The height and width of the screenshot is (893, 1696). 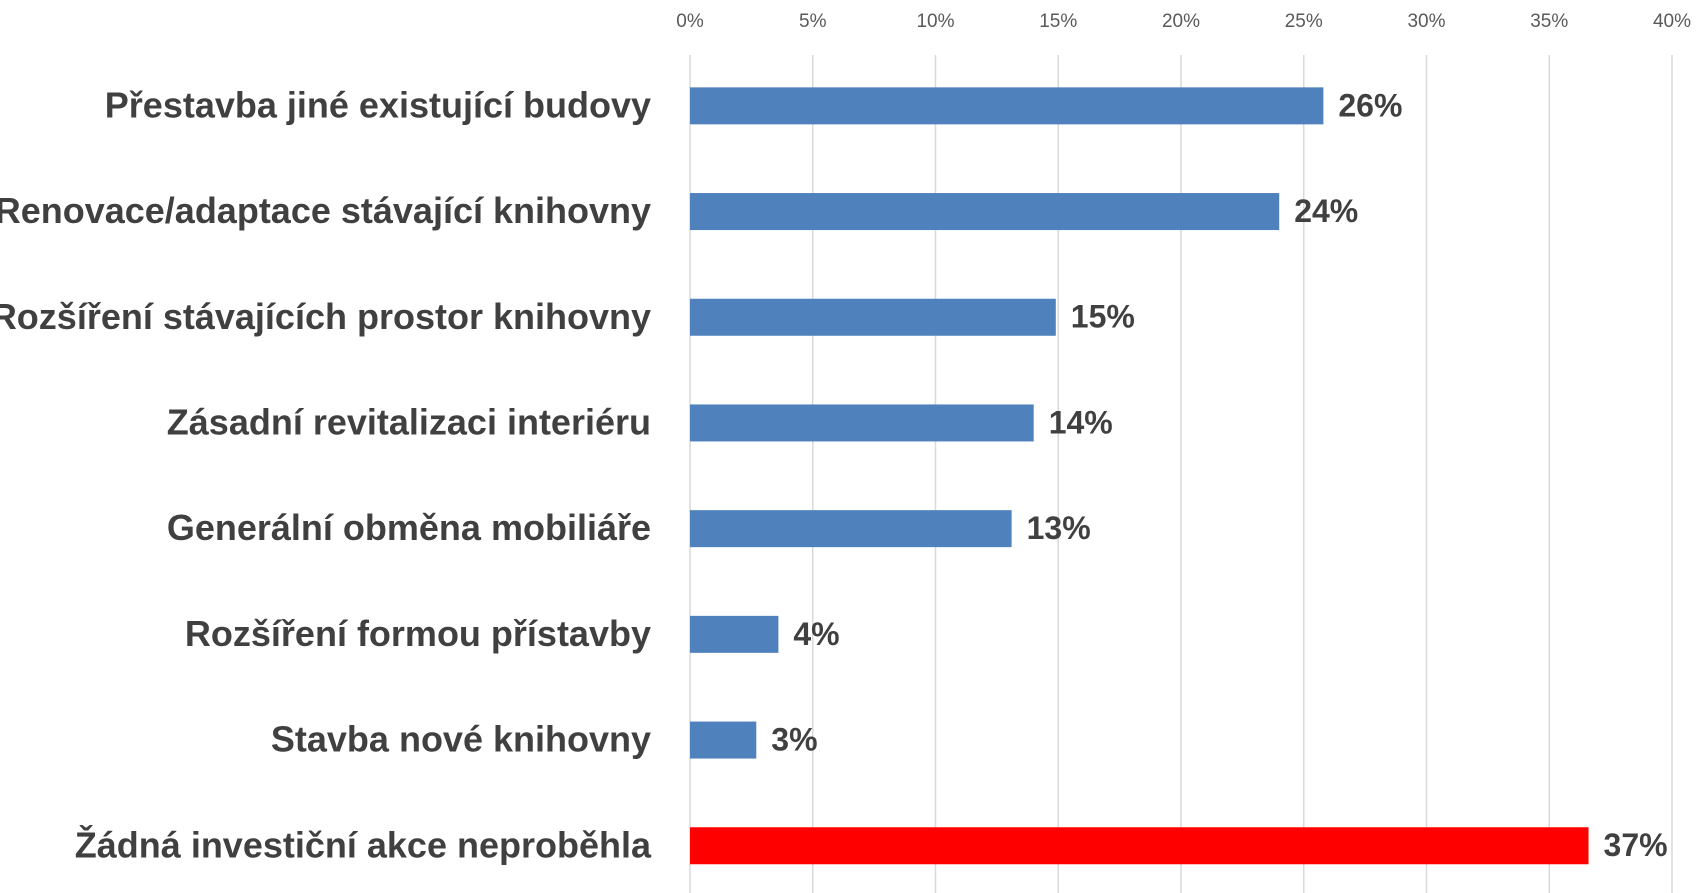 I want to click on x-tick-label: 40%, so click(x=1672, y=21).